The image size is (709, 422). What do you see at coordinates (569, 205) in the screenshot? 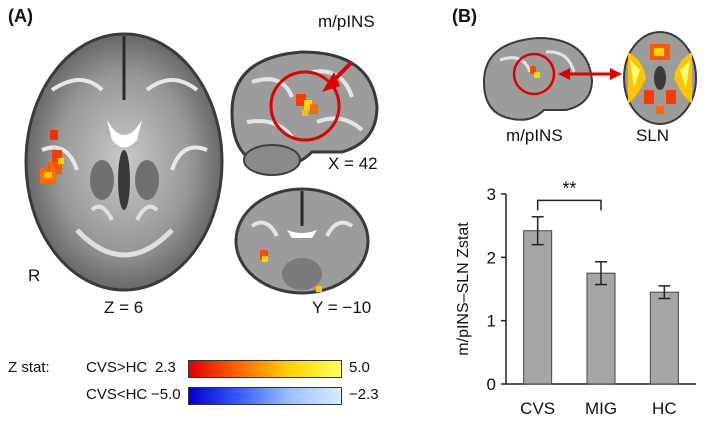
I see `significance-bracket` at bounding box center [569, 205].